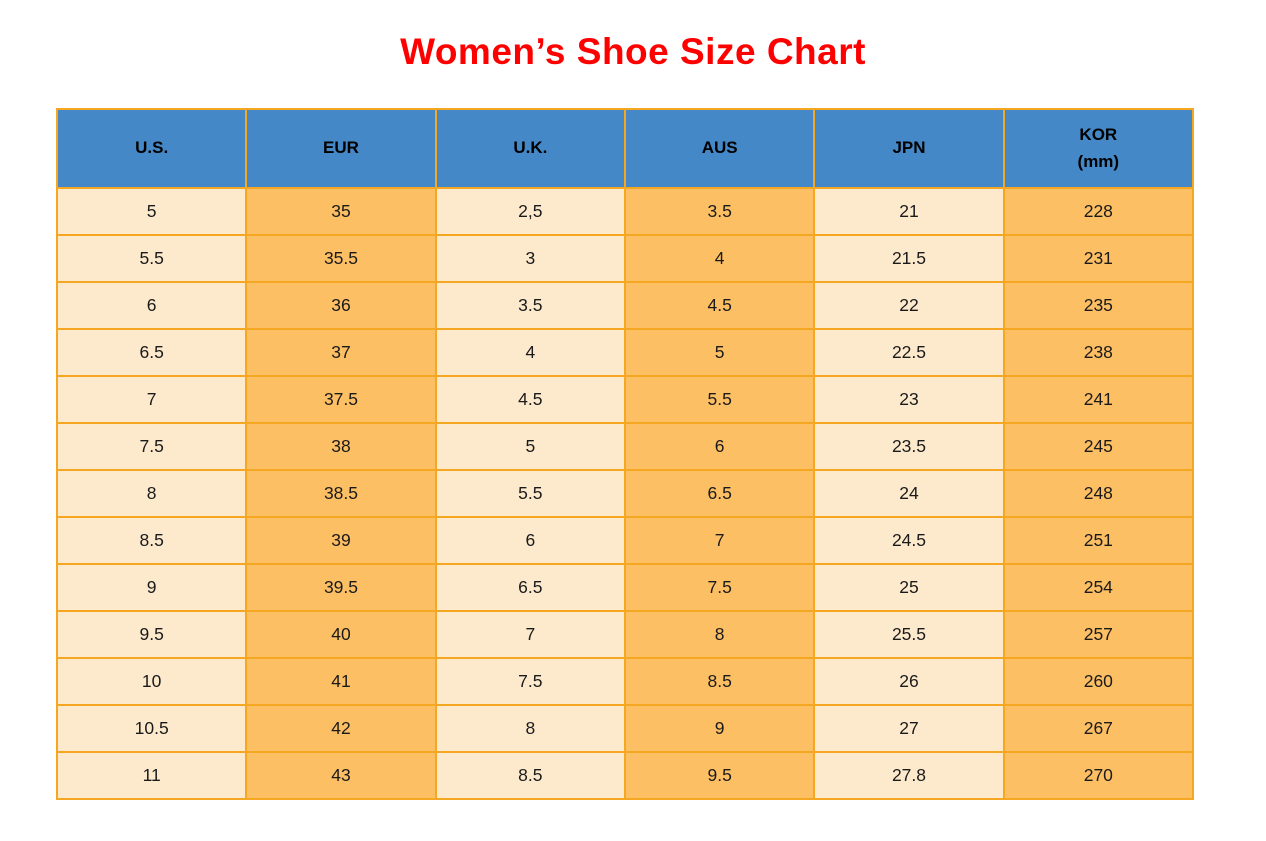 This screenshot has height=841, width=1266. I want to click on table-cell: 248, so click(1098, 493).